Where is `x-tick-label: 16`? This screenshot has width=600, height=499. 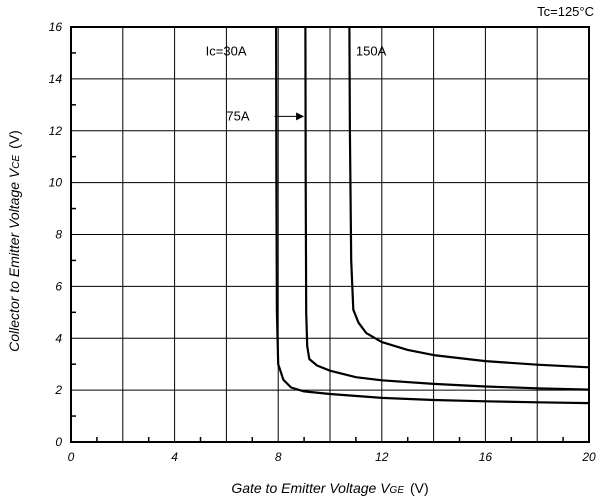
x-tick-label: 16 is located at coordinates (486, 457).